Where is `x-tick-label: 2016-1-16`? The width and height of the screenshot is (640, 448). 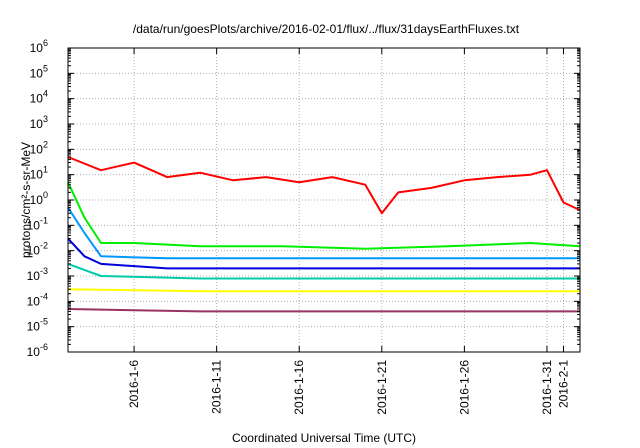
x-tick-label: 2016-1-16 is located at coordinates (299, 387).